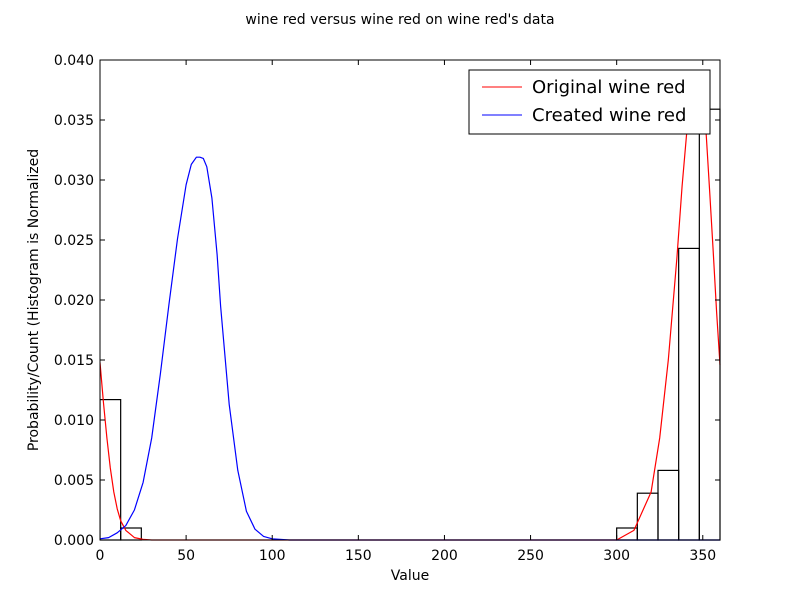 The image size is (800, 600). I want to click on y-tick-label: 0.005, so click(74, 481).